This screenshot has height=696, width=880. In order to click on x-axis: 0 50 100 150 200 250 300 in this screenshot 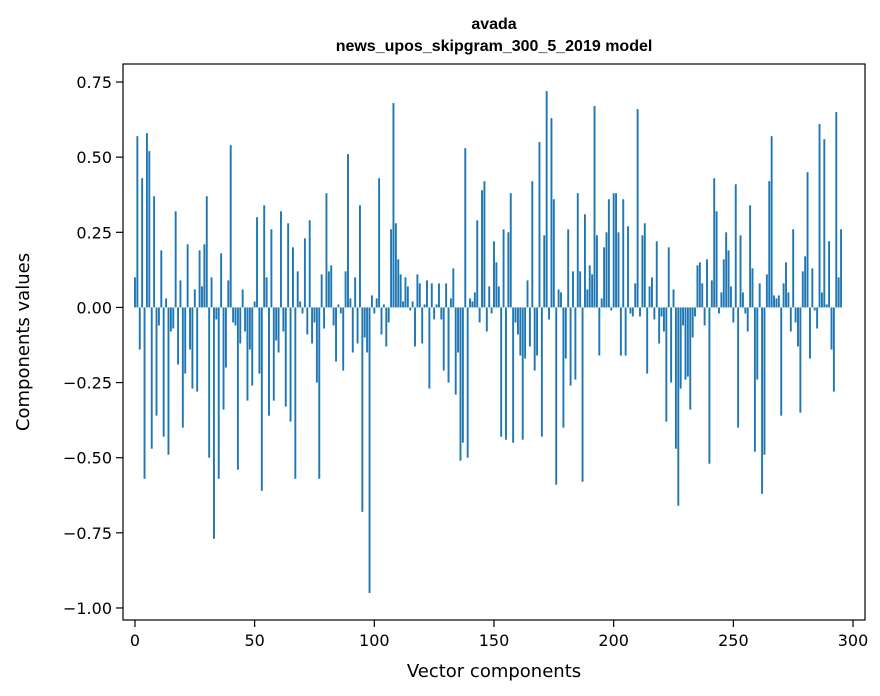, I will do `click(499, 635)`.